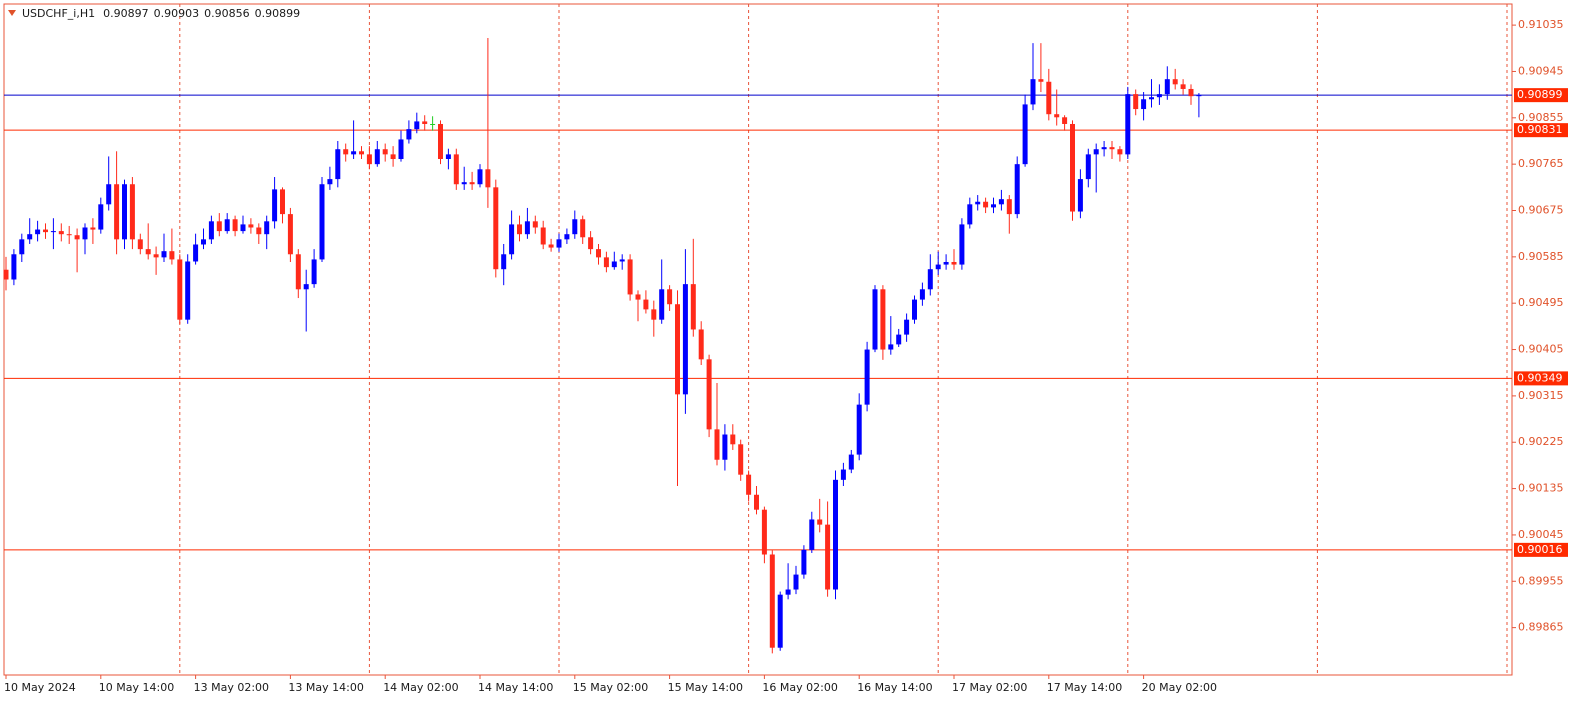  I want to click on x-tick-label: 20 May 02:00, so click(1179, 687).